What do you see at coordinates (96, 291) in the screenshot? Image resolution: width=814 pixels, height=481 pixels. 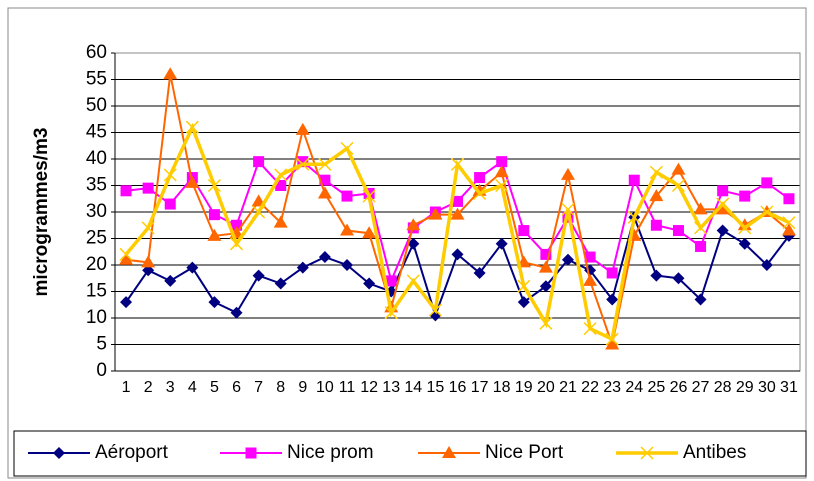 I see `y-tick-label: 15` at bounding box center [96, 291].